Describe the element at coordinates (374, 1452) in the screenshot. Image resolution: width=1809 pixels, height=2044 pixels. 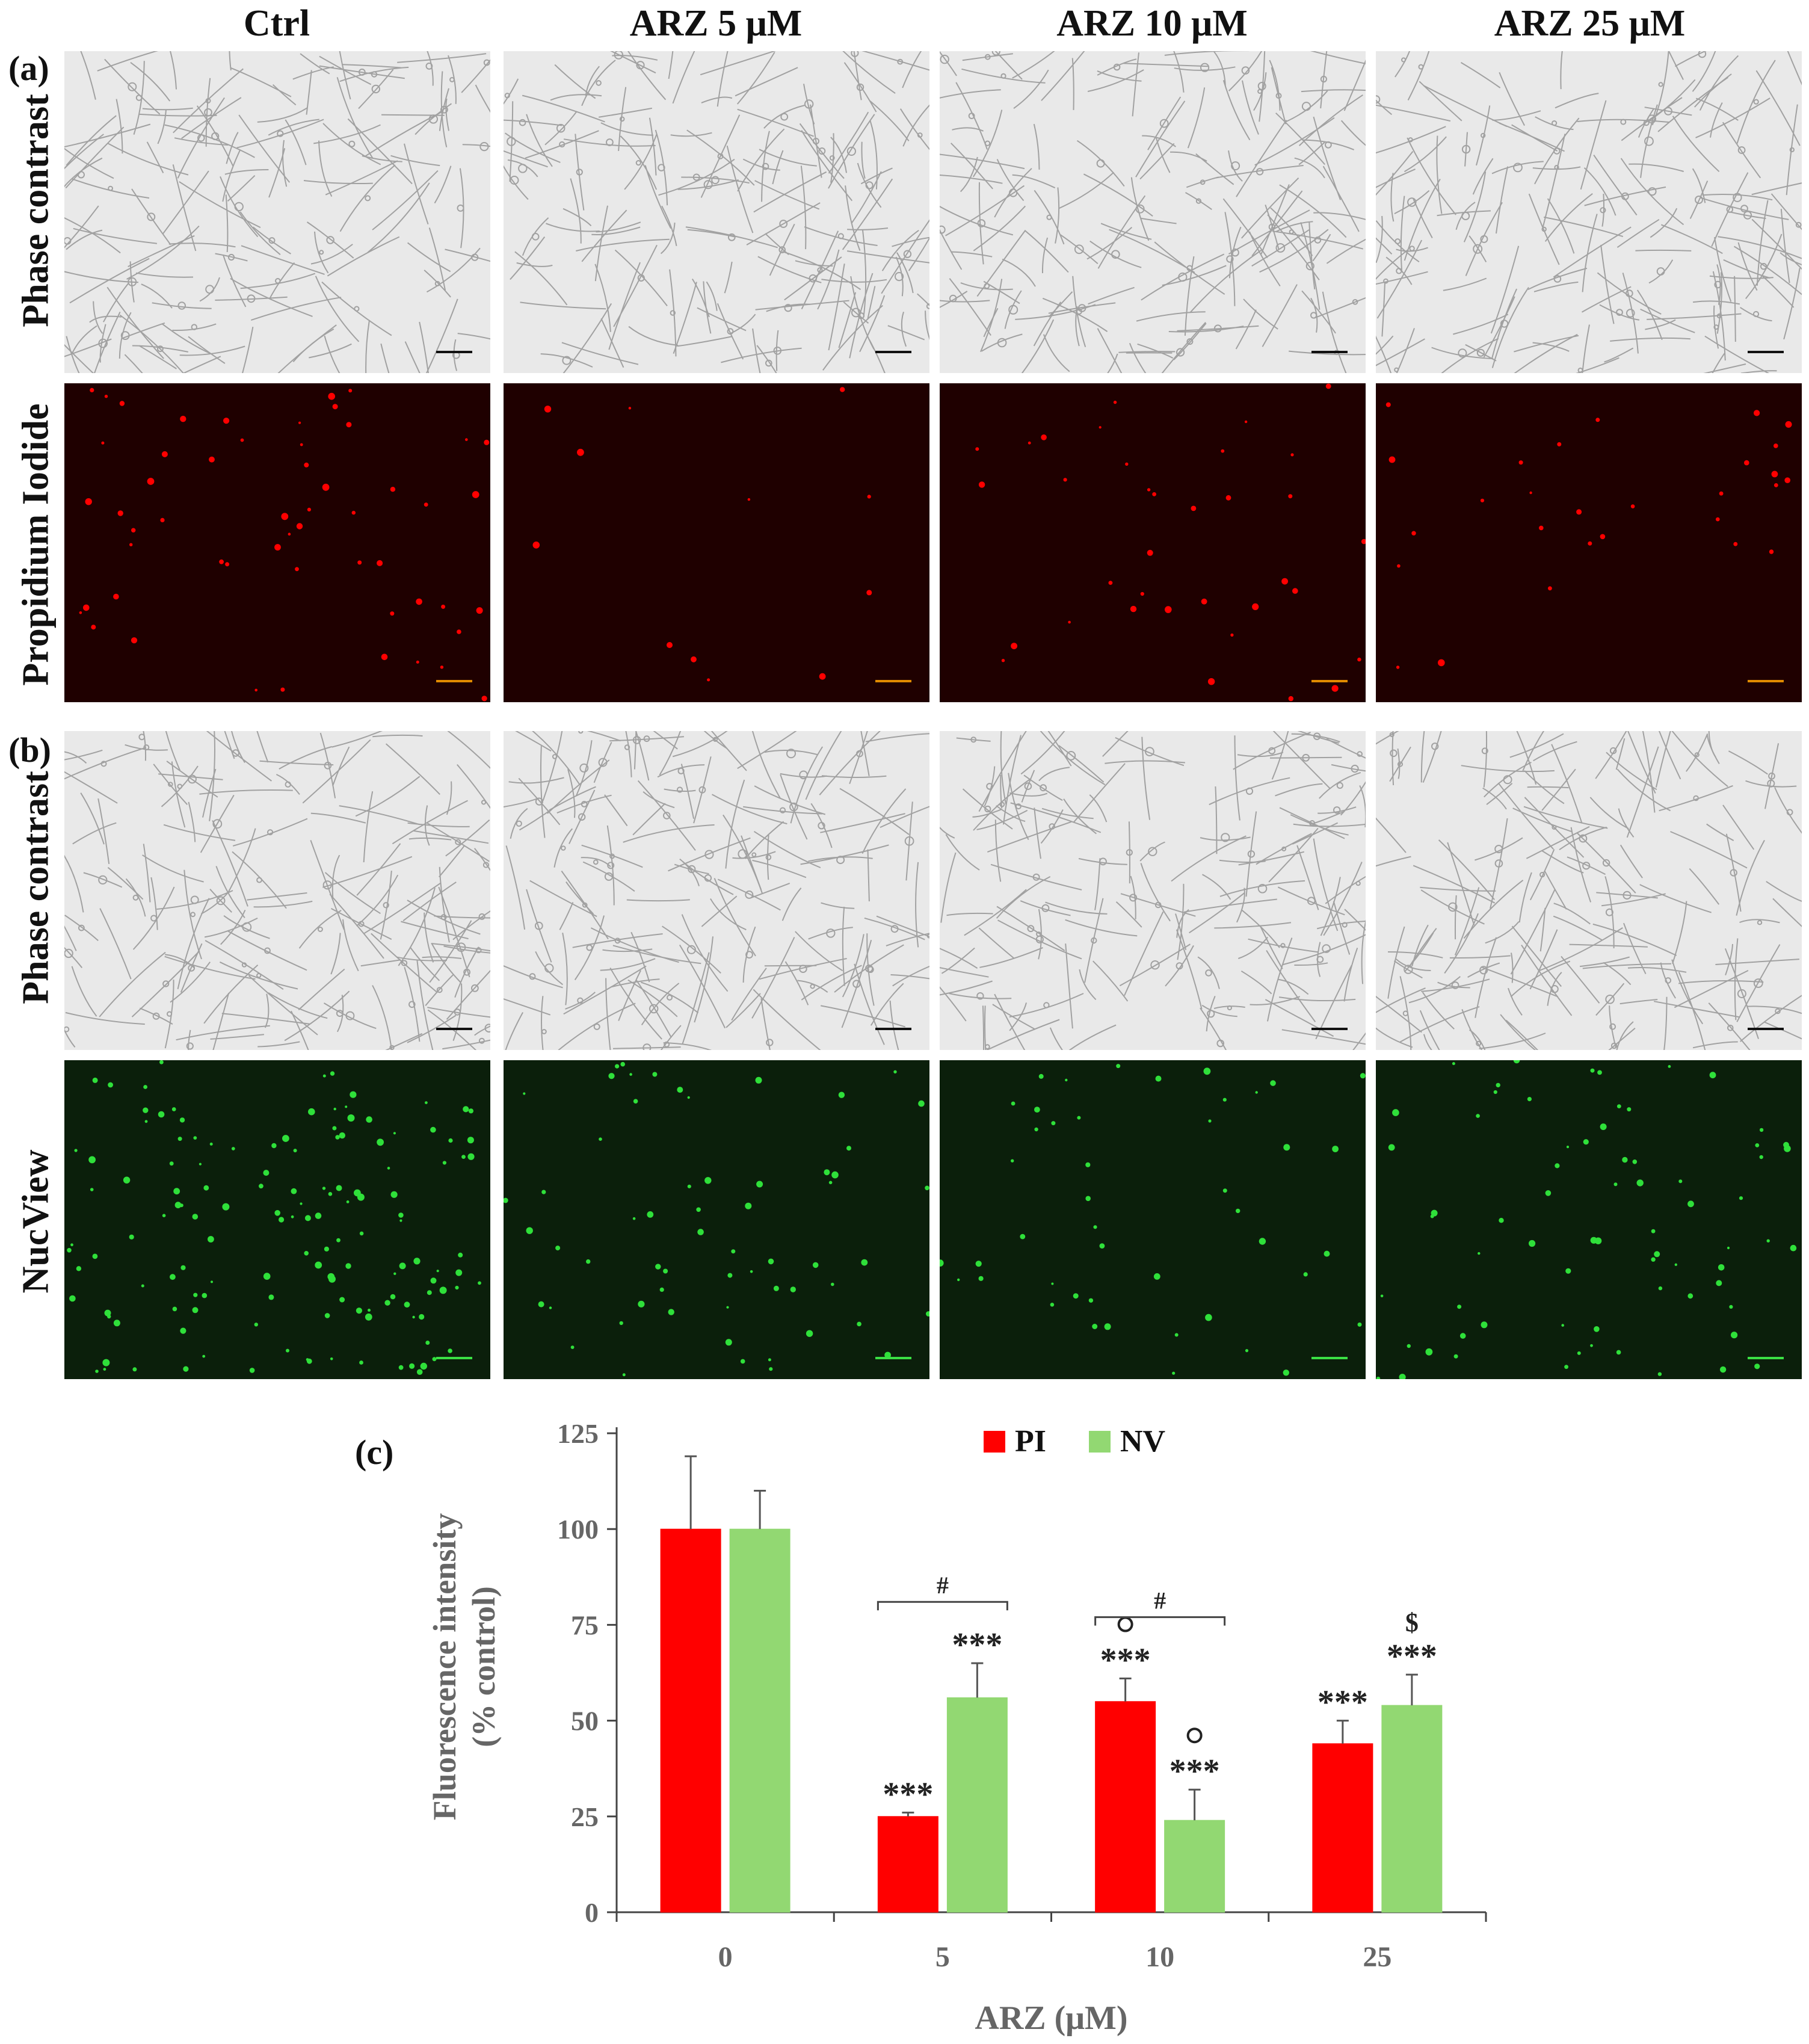
I see `panel-c-label: (c)` at that location.